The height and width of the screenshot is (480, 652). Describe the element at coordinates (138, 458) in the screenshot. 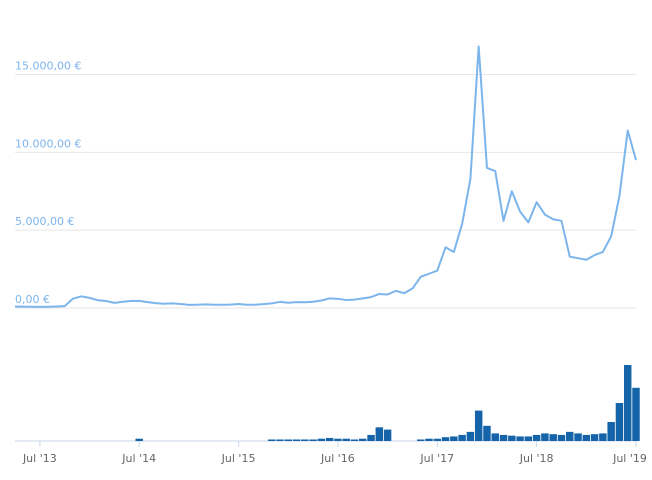

I see `x-tick-label: Jul '14` at that location.